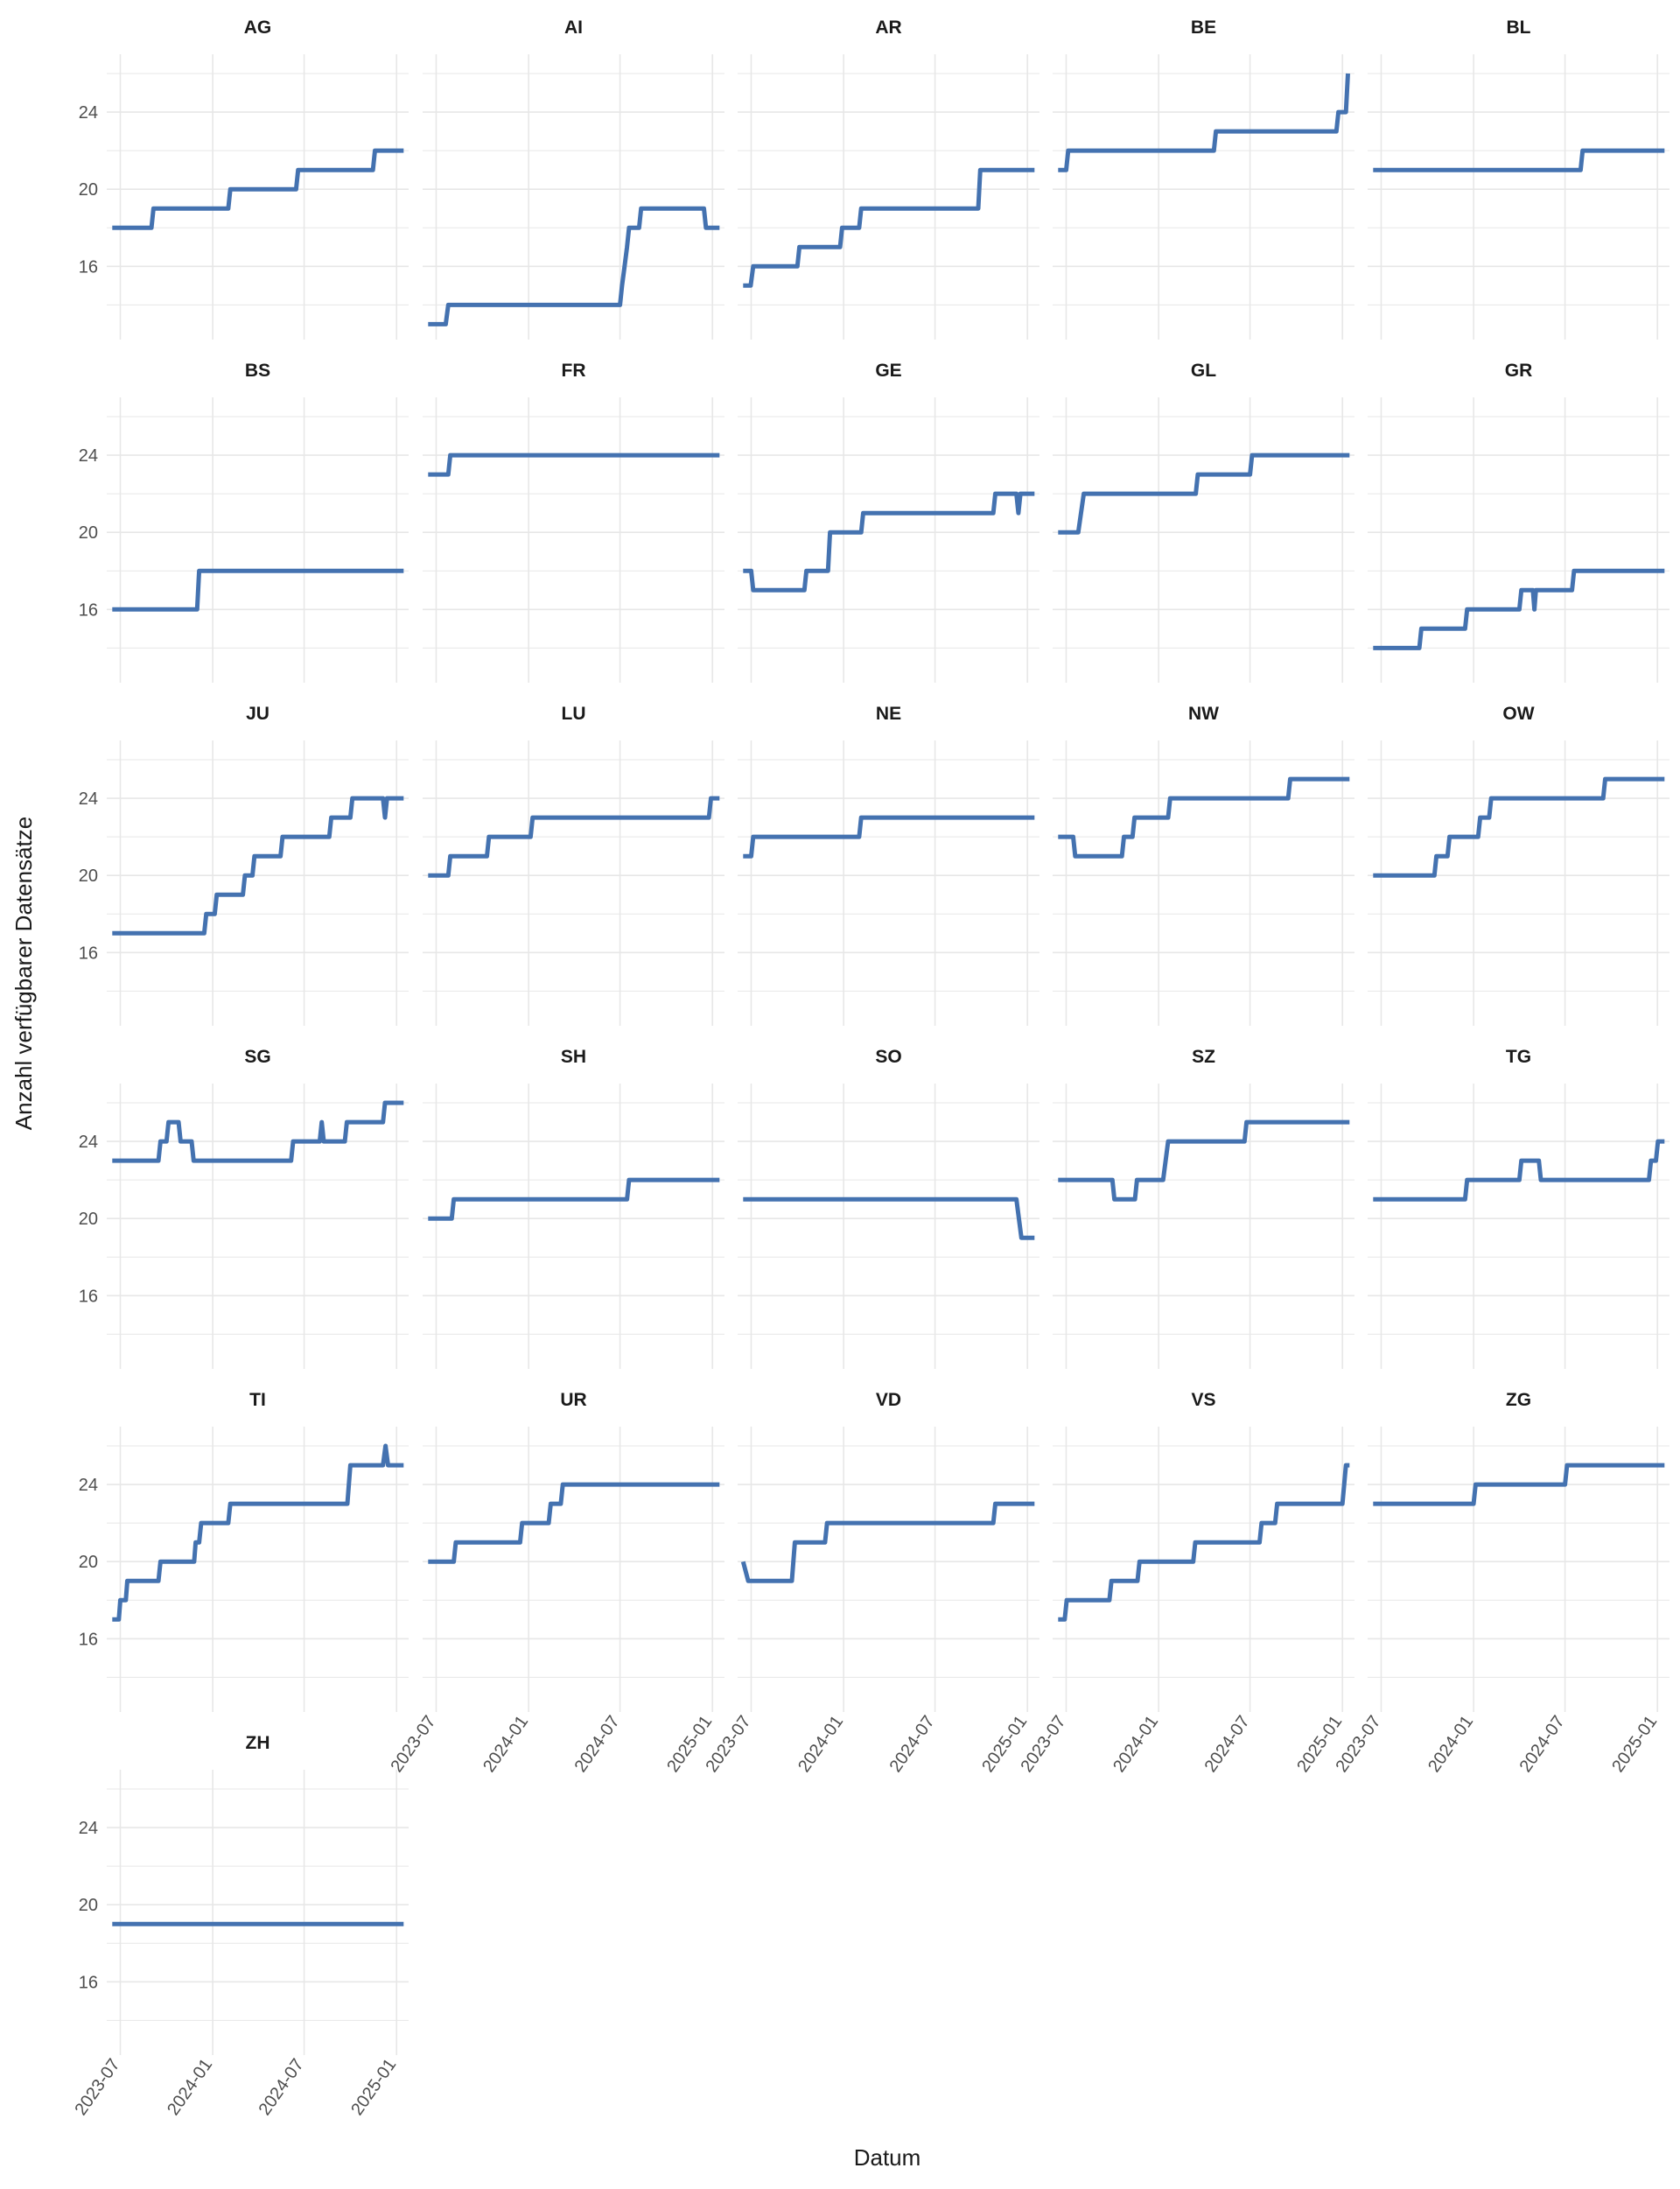 The image size is (1680, 2189). I want to click on facet-strip-label: BS, so click(257, 371).